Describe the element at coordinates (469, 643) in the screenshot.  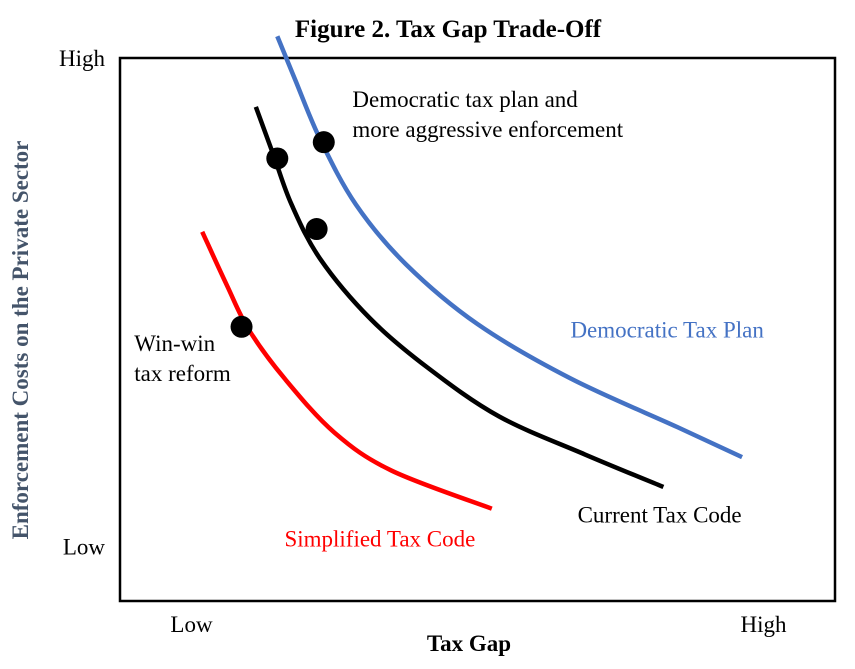
I see `x-axis-title: Tax Gap` at that location.